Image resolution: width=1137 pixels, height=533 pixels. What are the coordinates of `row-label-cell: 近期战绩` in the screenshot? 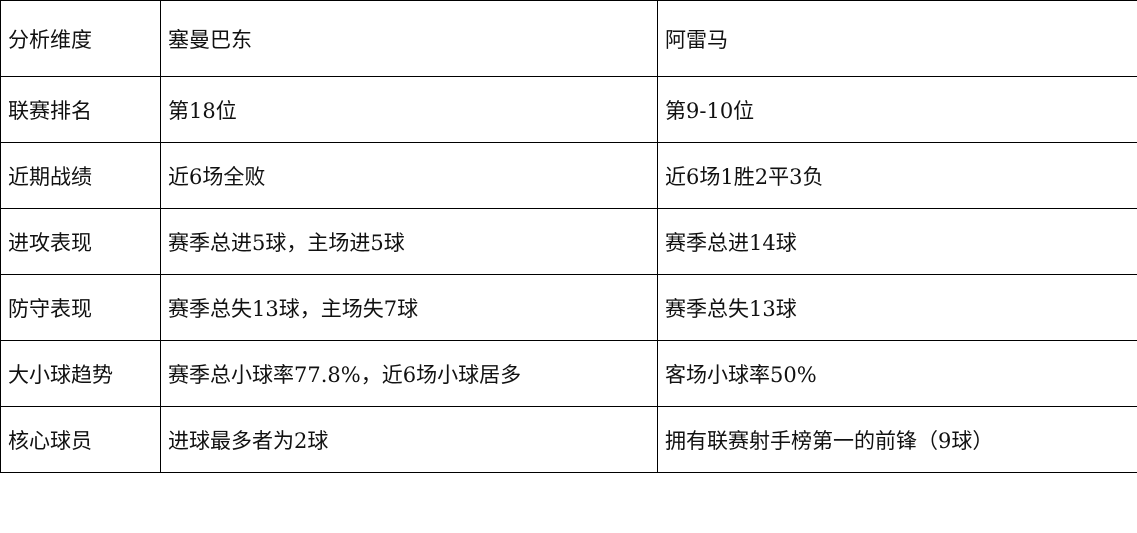 It's located at (80, 175).